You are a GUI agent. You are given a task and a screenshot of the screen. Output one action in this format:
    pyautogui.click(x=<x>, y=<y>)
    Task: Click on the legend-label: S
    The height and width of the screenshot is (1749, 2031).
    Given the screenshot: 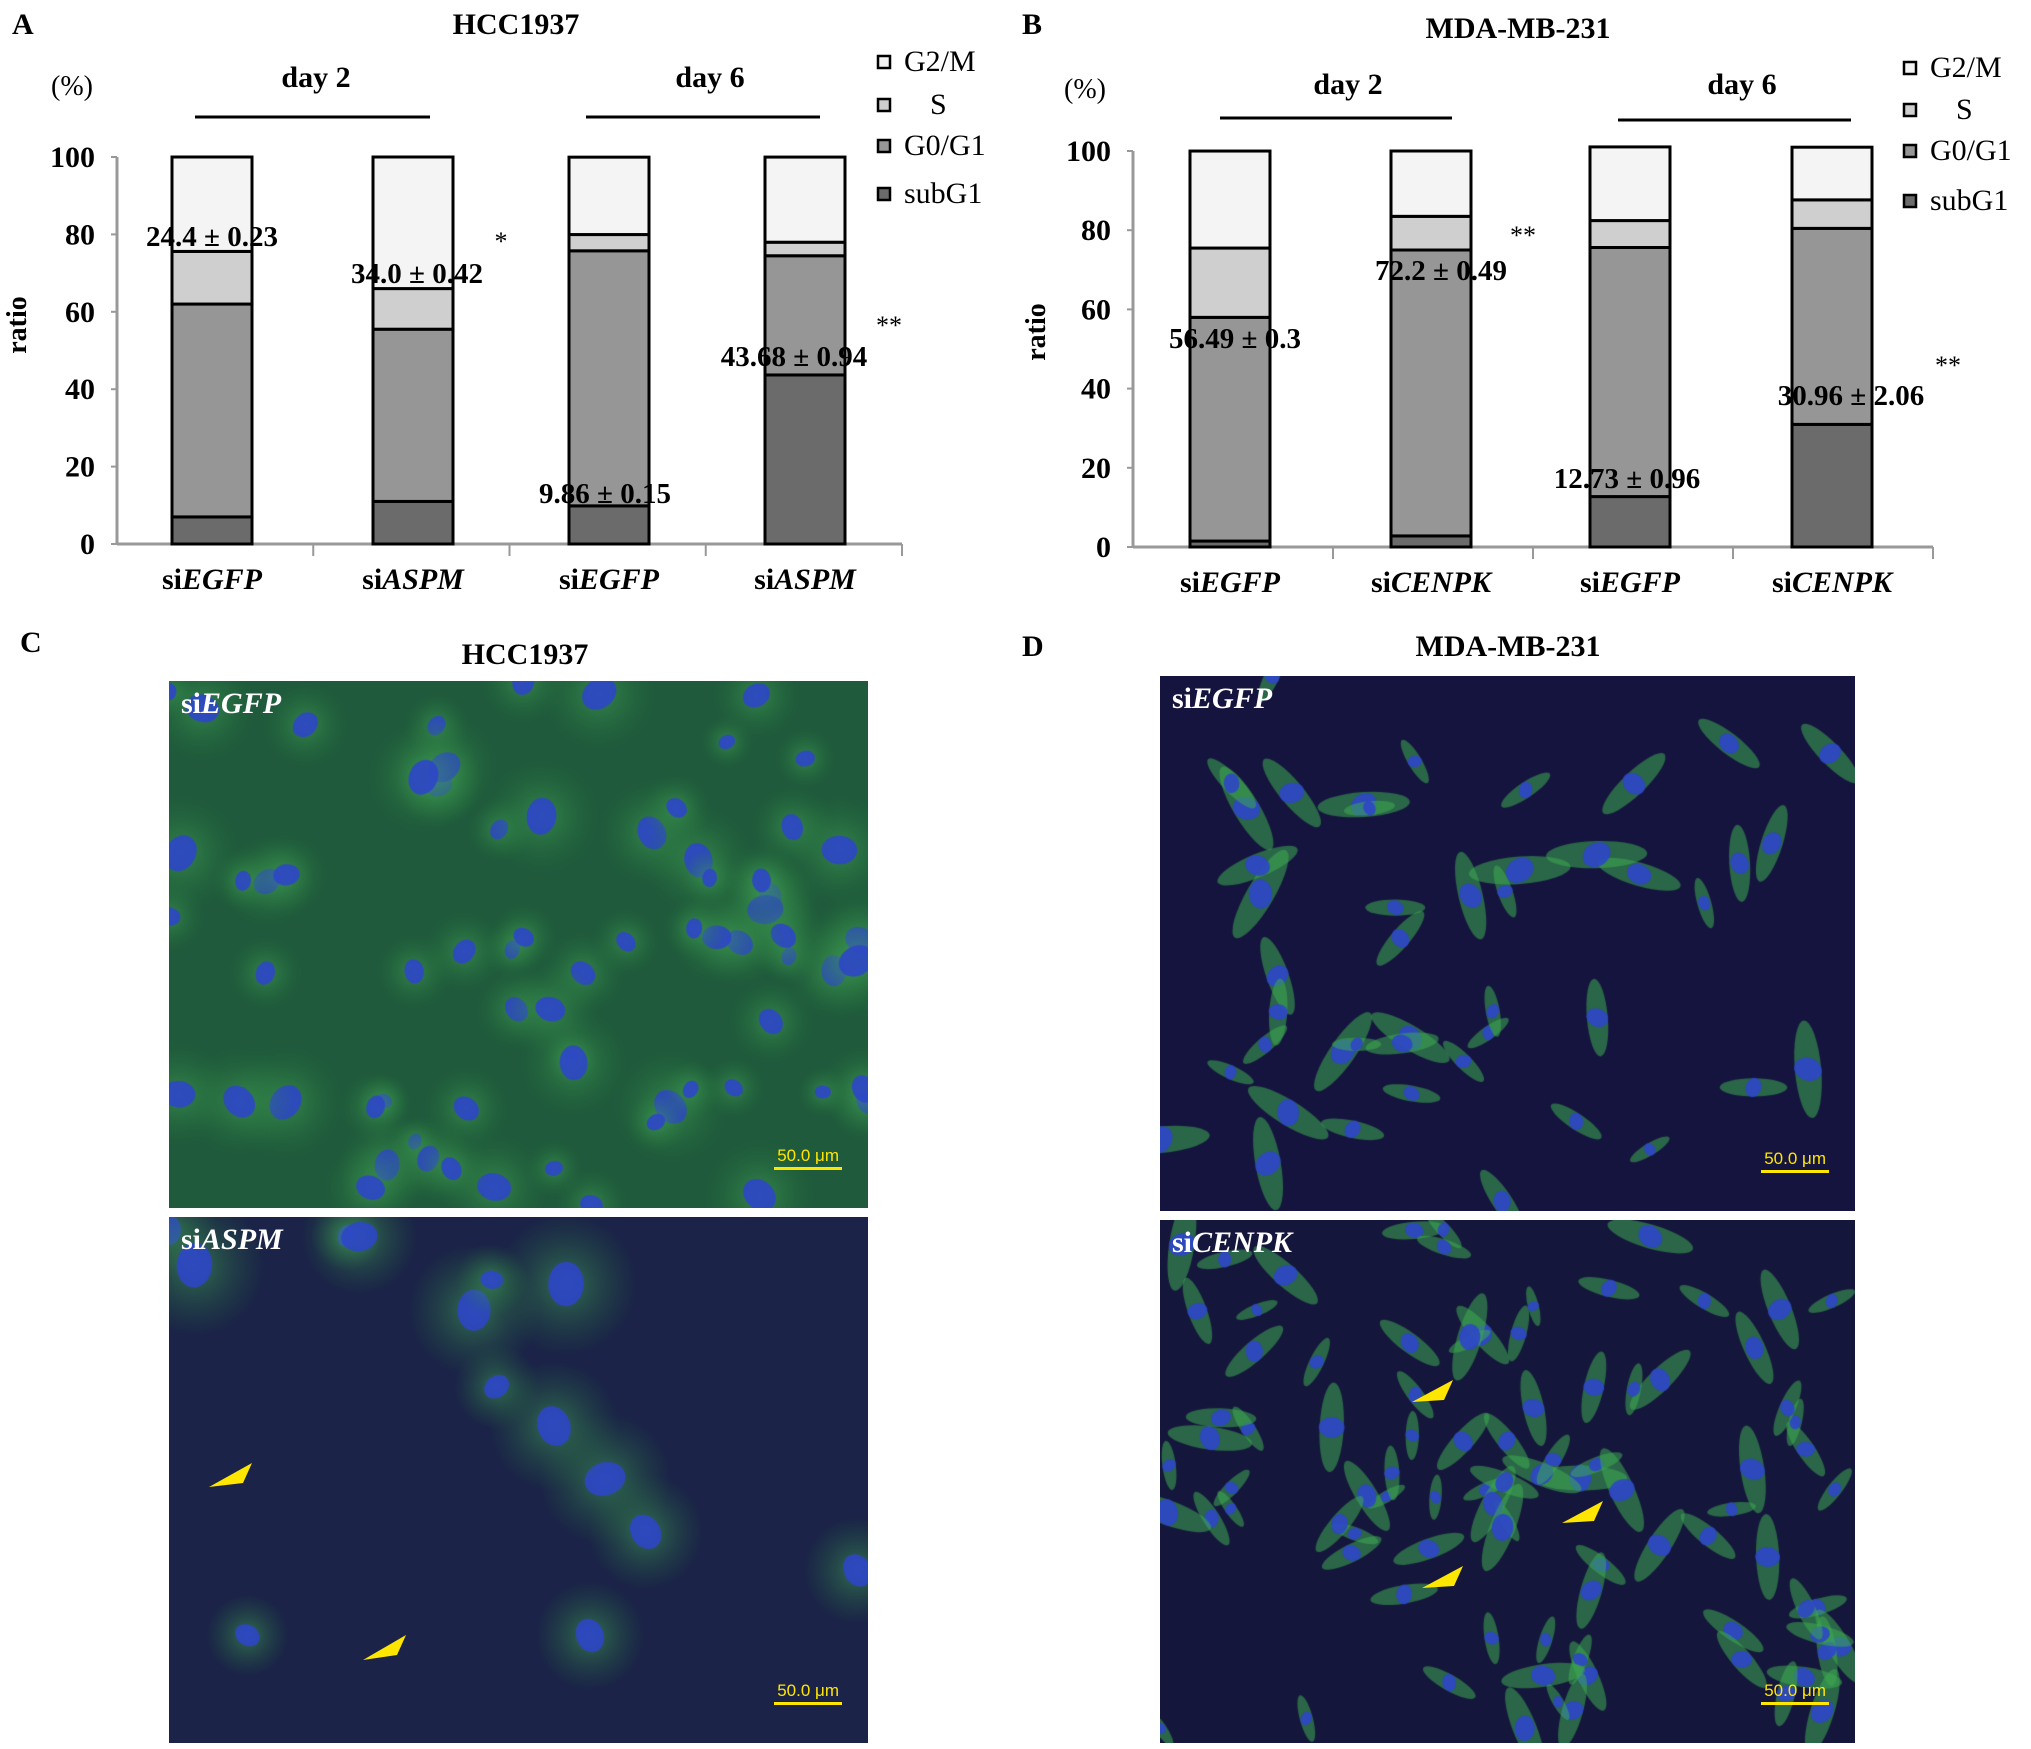 What is the action you would take?
    pyautogui.click(x=1964, y=109)
    